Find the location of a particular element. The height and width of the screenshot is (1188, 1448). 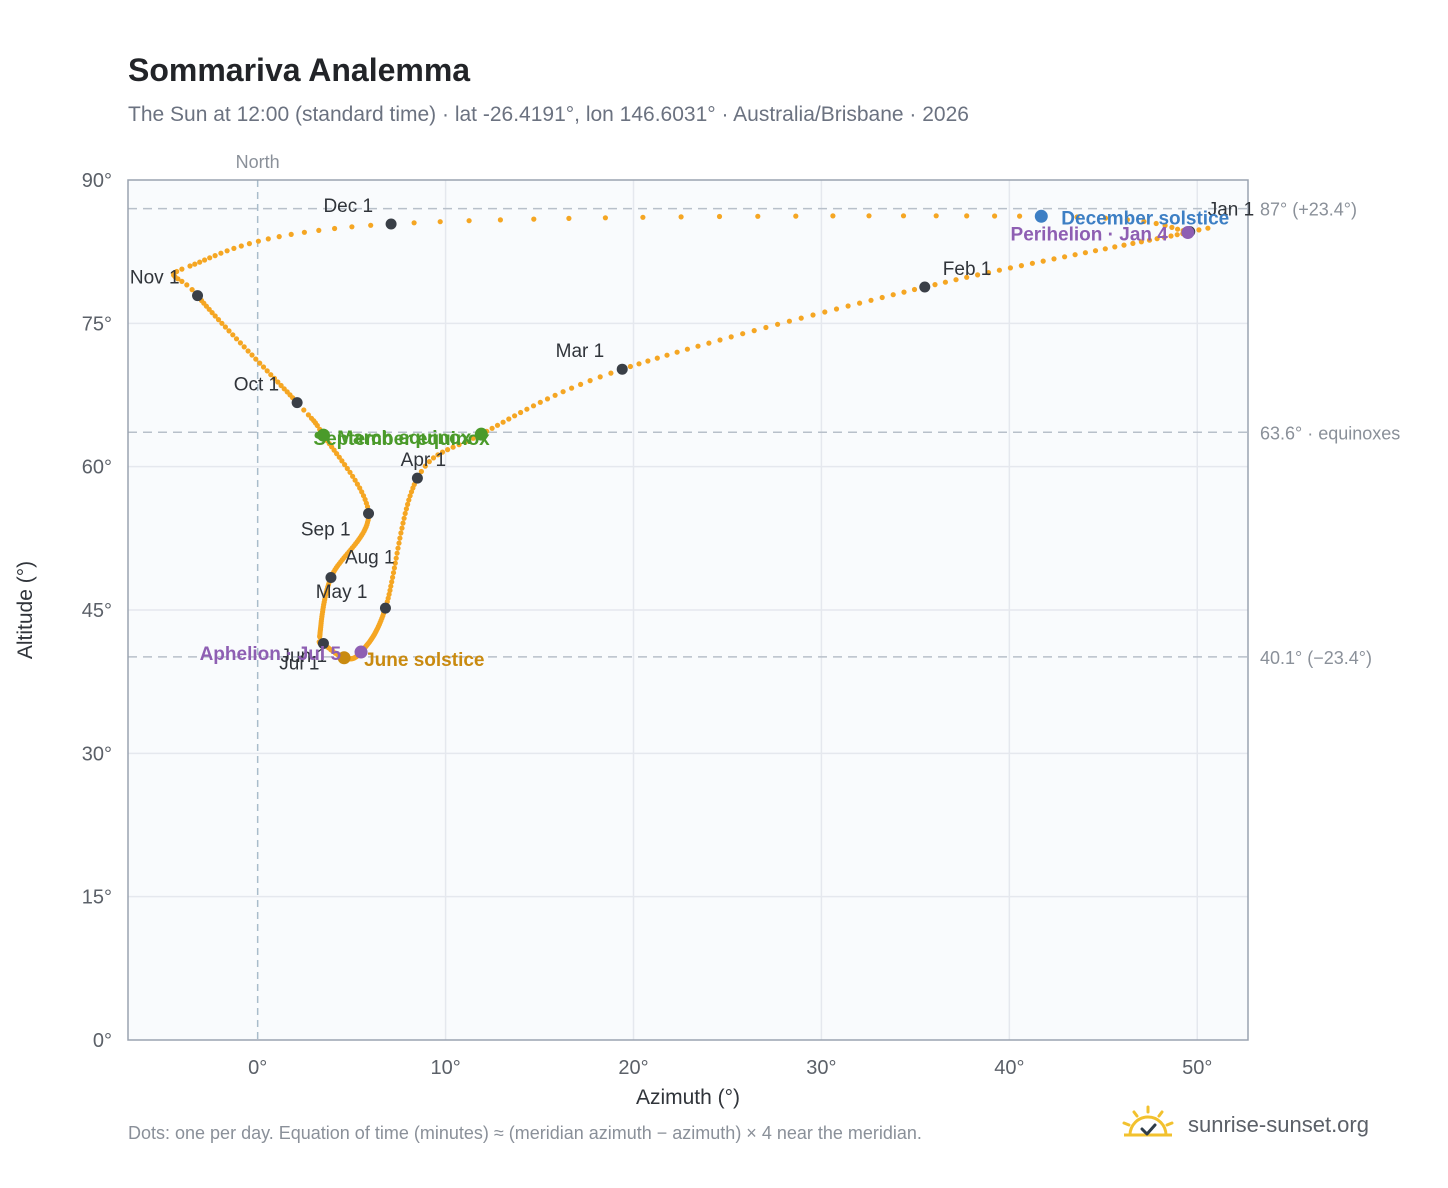

x-tick-label: 30° is located at coordinates (821, 1068).